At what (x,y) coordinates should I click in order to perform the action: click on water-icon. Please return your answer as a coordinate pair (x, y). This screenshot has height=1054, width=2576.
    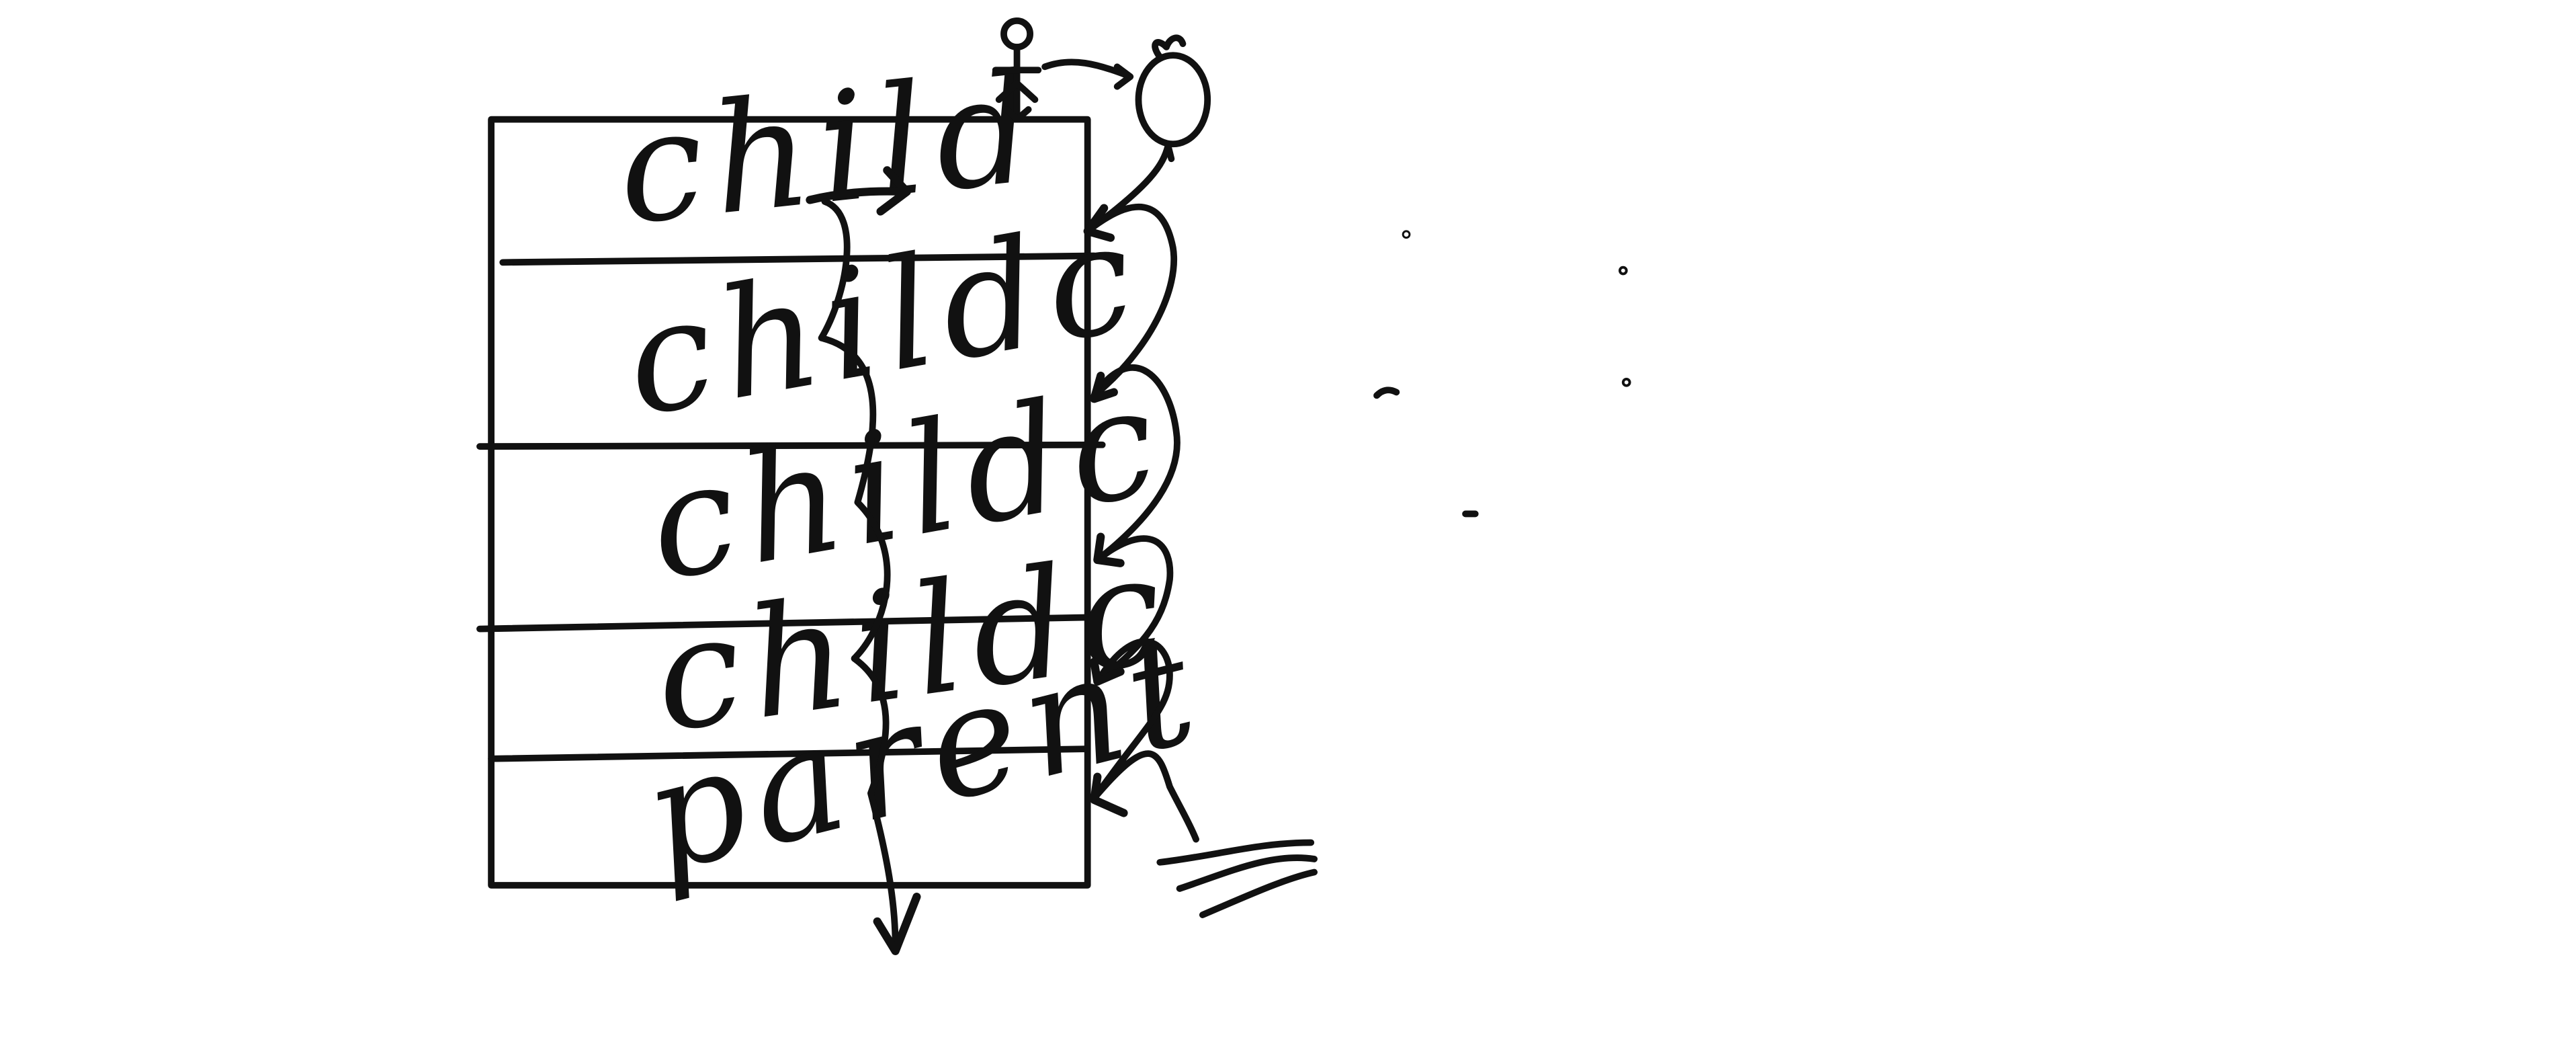
    Looking at the image, I should click on (1237, 878).